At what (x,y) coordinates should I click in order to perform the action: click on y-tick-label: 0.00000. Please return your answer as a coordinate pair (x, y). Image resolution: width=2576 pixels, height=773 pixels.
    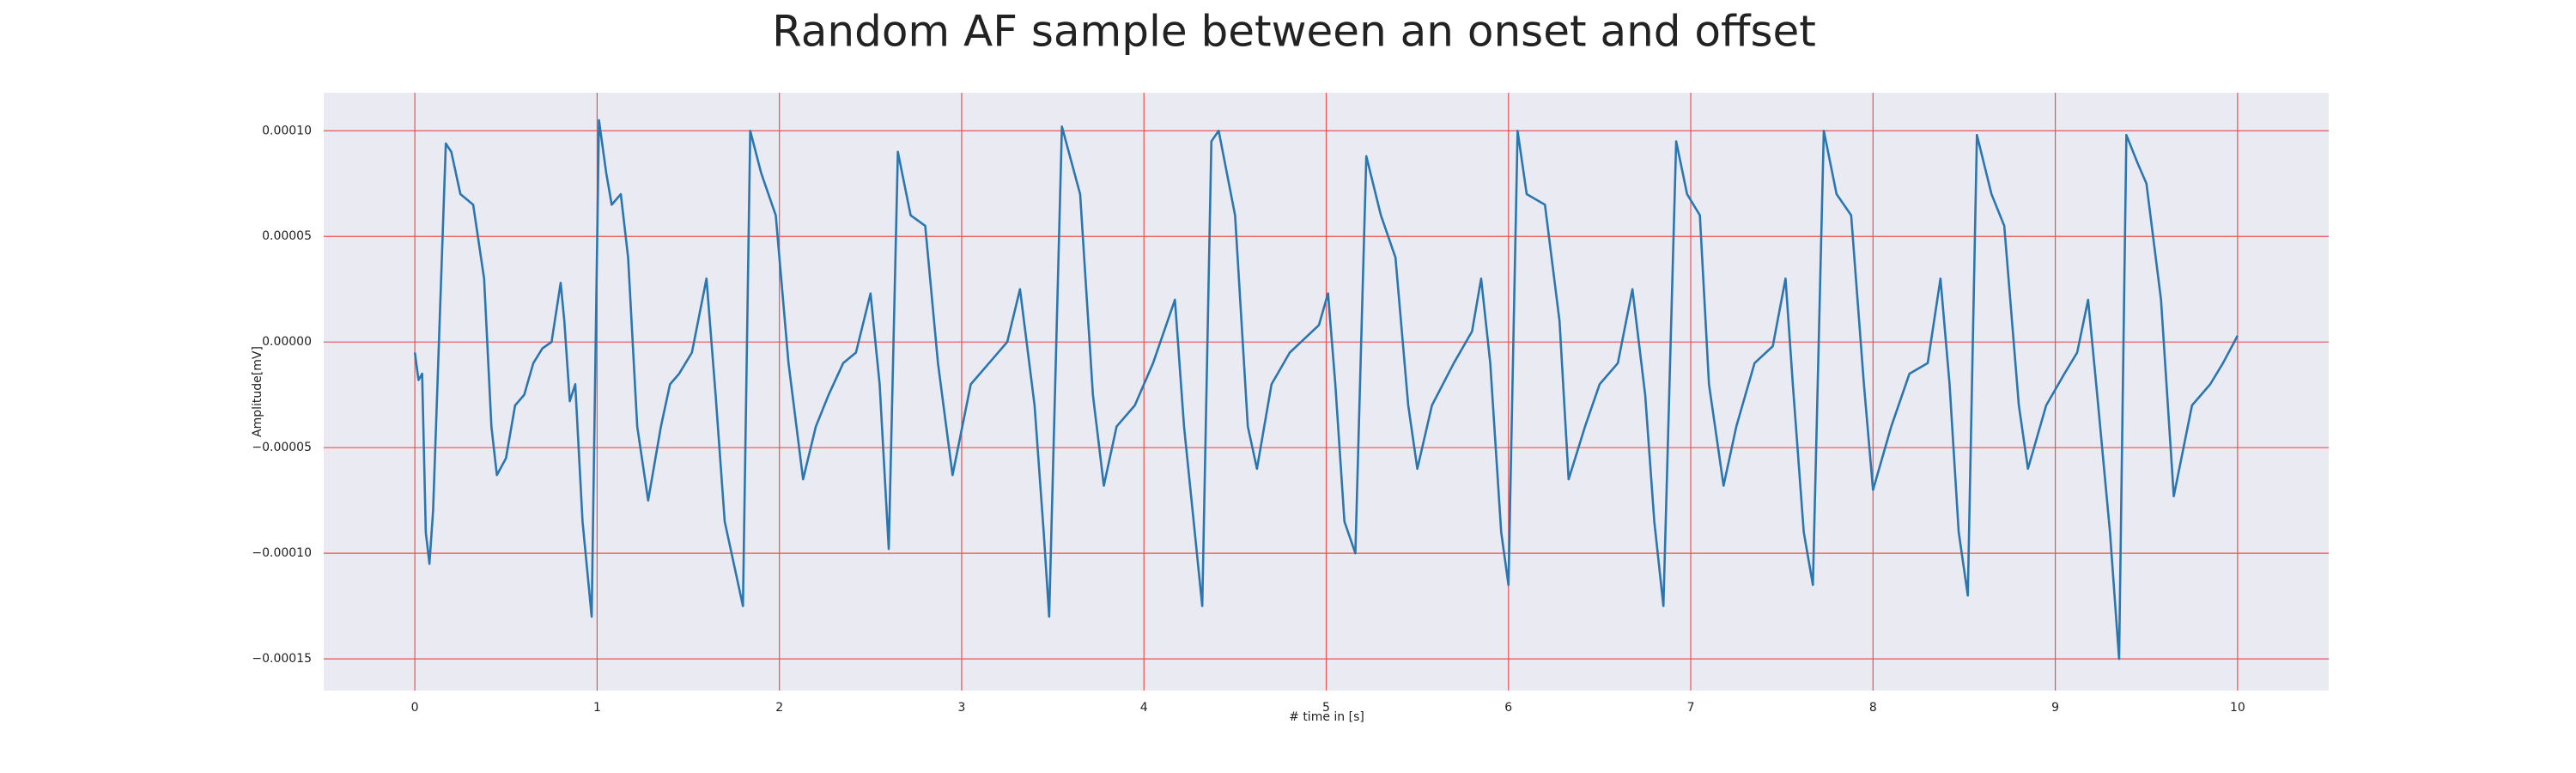
    Looking at the image, I should click on (287, 342).